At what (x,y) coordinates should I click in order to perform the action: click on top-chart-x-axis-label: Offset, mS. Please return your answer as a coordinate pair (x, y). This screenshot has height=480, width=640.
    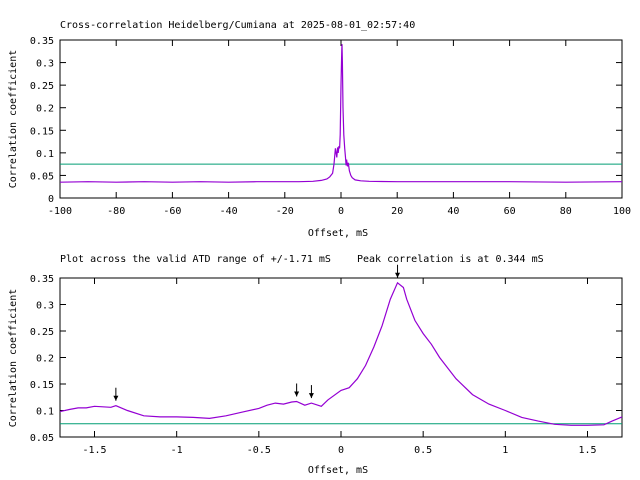
    Looking at the image, I should click on (338, 233).